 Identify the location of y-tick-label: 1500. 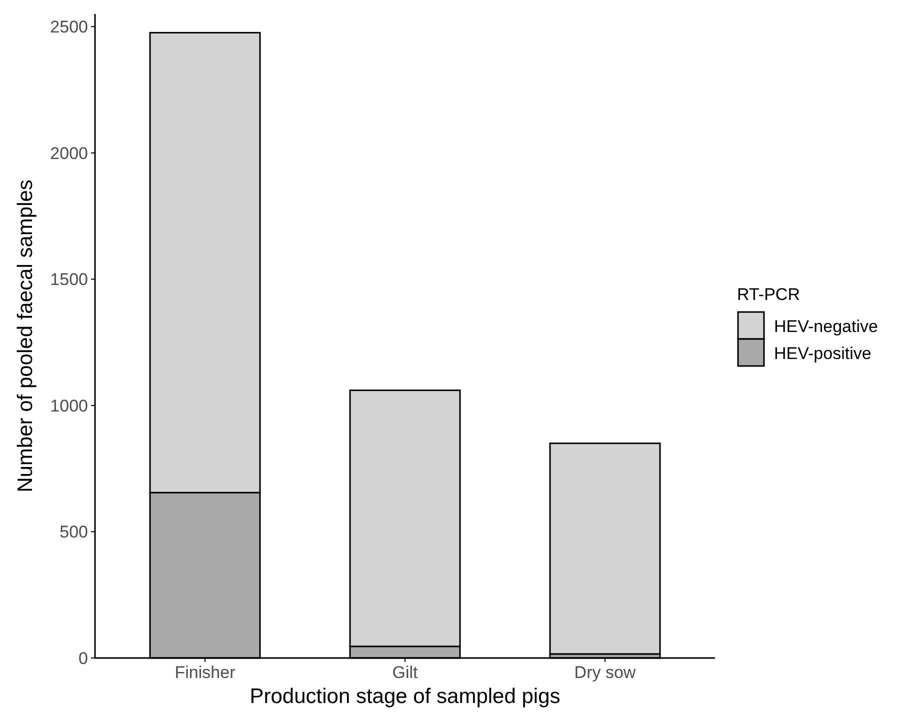
(69, 280).